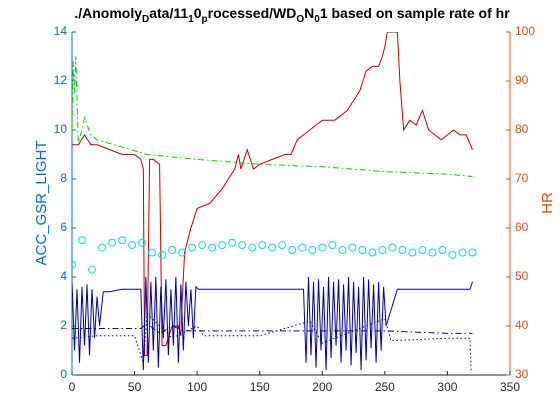 Image resolution: width=560 pixels, height=420 pixels. What do you see at coordinates (522, 276) in the screenshot?
I see `y2-tick-label: 50` at bounding box center [522, 276].